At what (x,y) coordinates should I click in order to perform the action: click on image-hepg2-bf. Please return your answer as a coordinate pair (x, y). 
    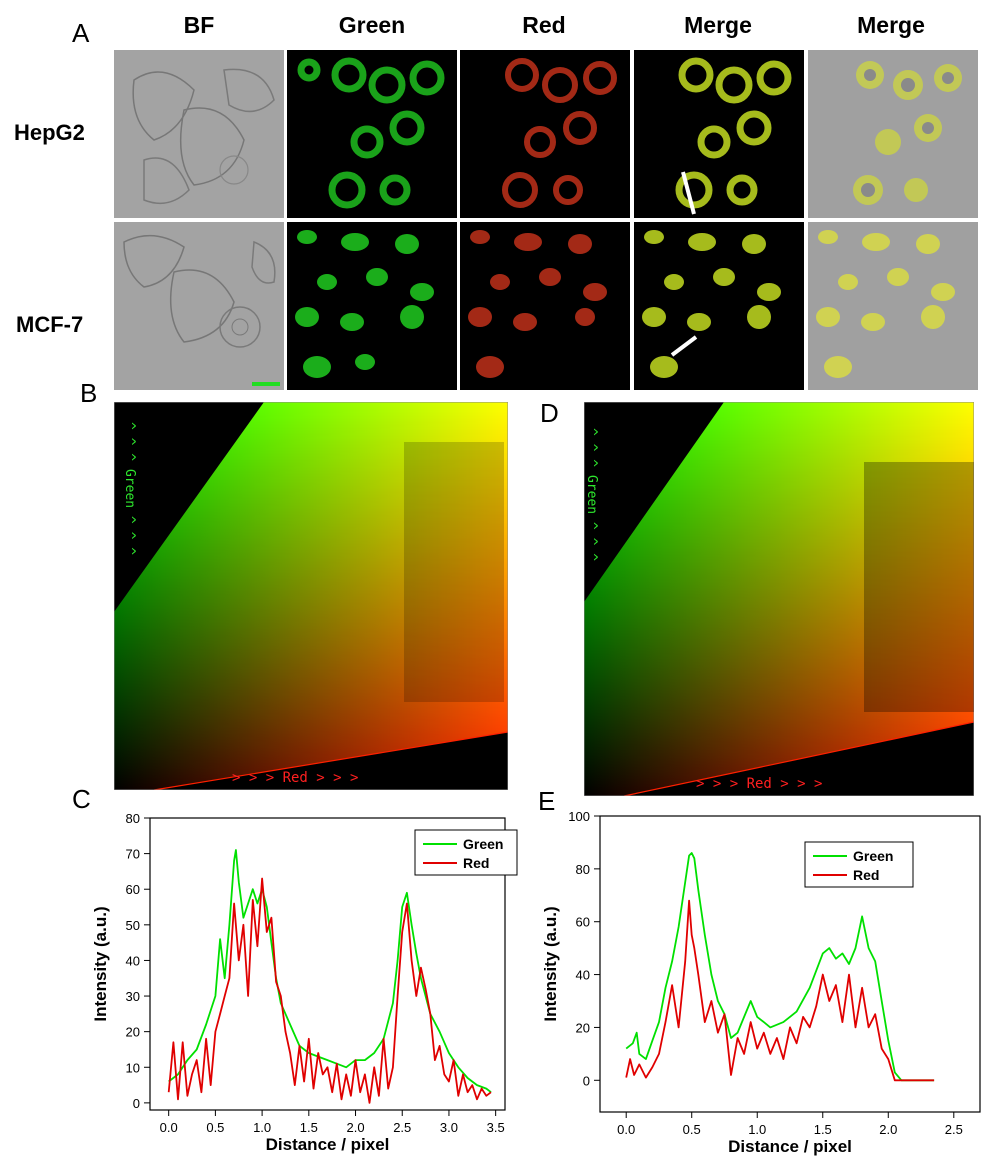
    Looking at the image, I should click on (199, 134).